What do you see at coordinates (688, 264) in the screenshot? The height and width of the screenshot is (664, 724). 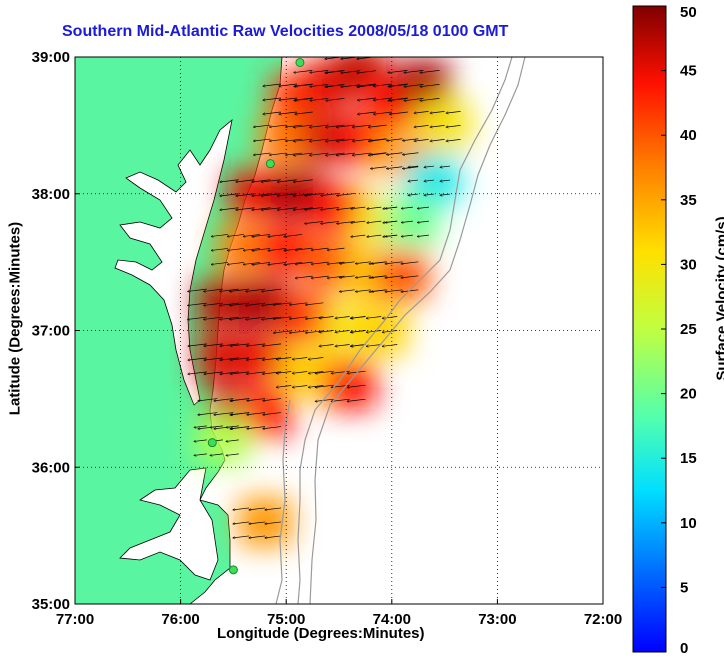 I see `colorbar-tick-label: 30` at bounding box center [688, 264].